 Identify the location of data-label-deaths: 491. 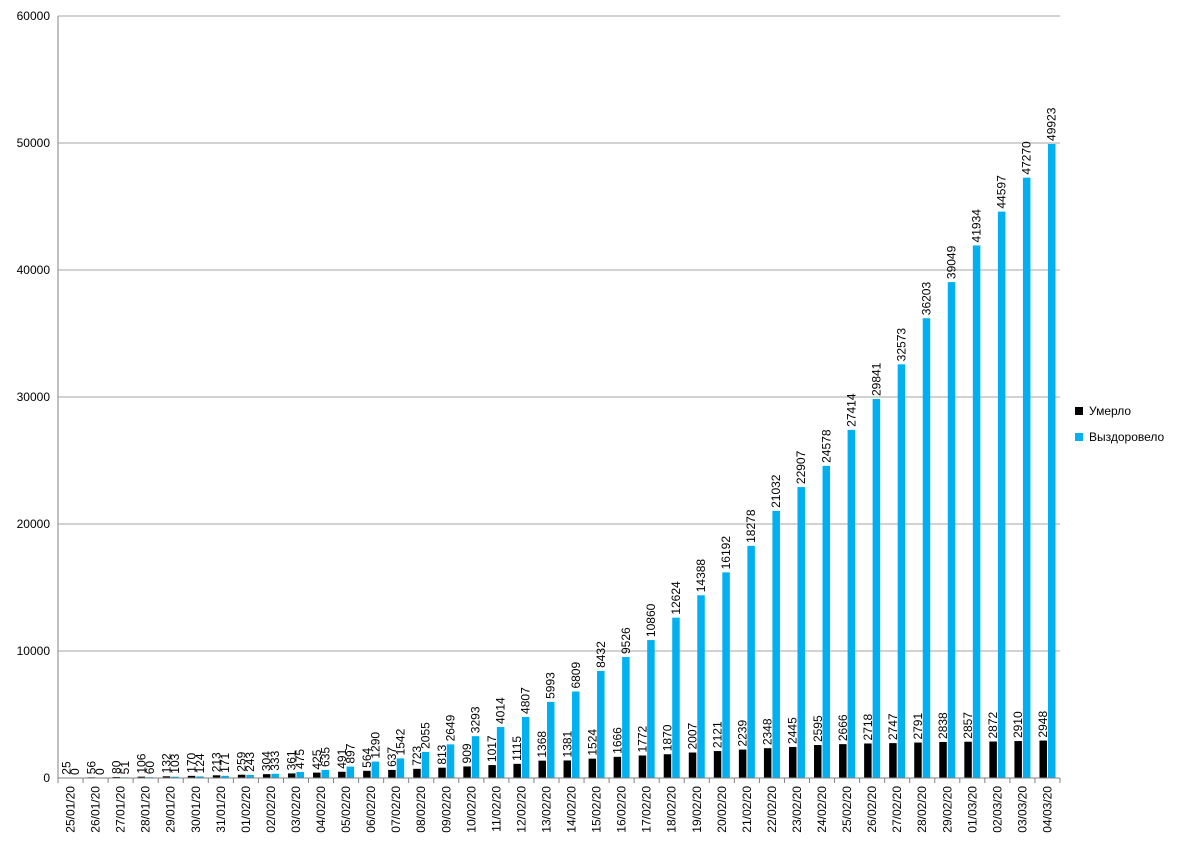
(342, 758).